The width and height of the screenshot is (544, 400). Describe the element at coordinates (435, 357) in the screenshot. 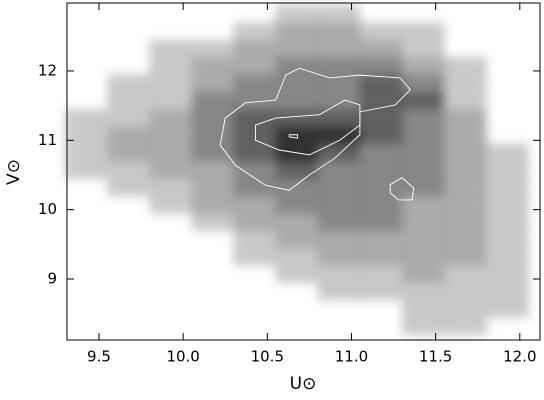

I see `x-tick-label: 11.5` at that location.